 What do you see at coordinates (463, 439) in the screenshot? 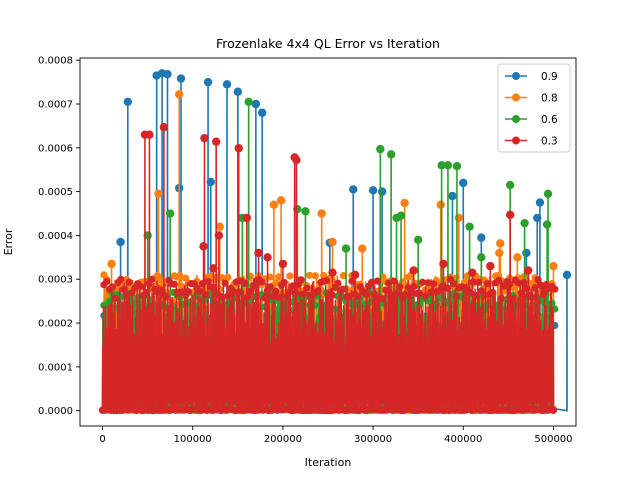
I see `x-tick-label: 400000` at bounding box center [463, 439].